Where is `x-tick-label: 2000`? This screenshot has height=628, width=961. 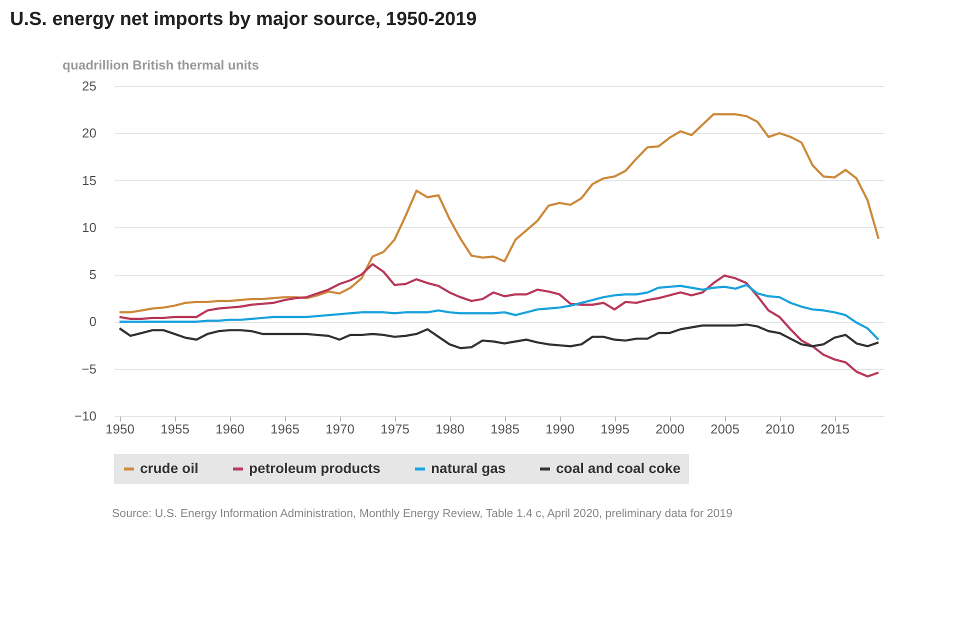
x-tick-label: 2000 is located at coordinates (670, 429).